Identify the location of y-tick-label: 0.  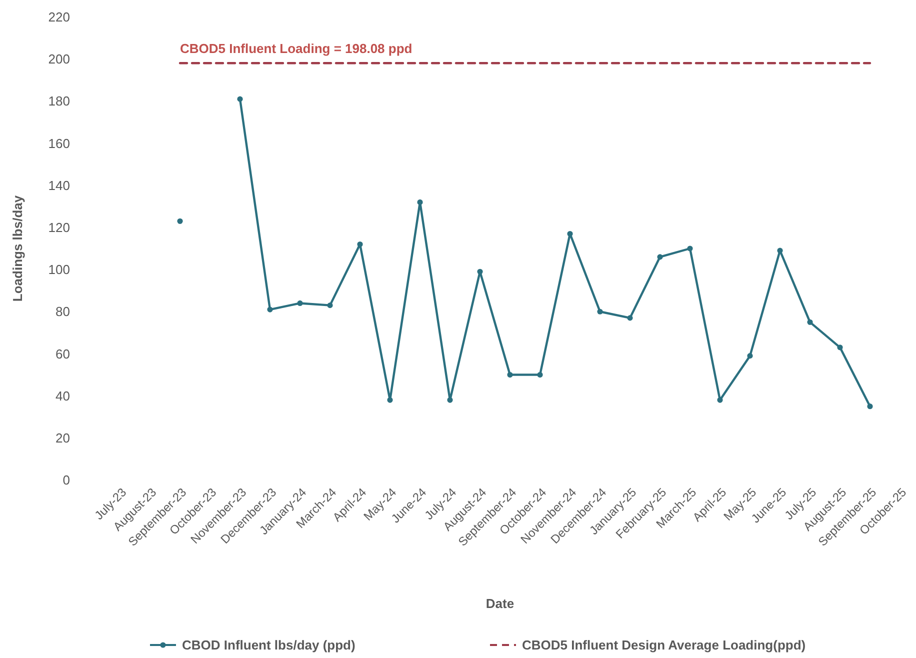
(66, 480).